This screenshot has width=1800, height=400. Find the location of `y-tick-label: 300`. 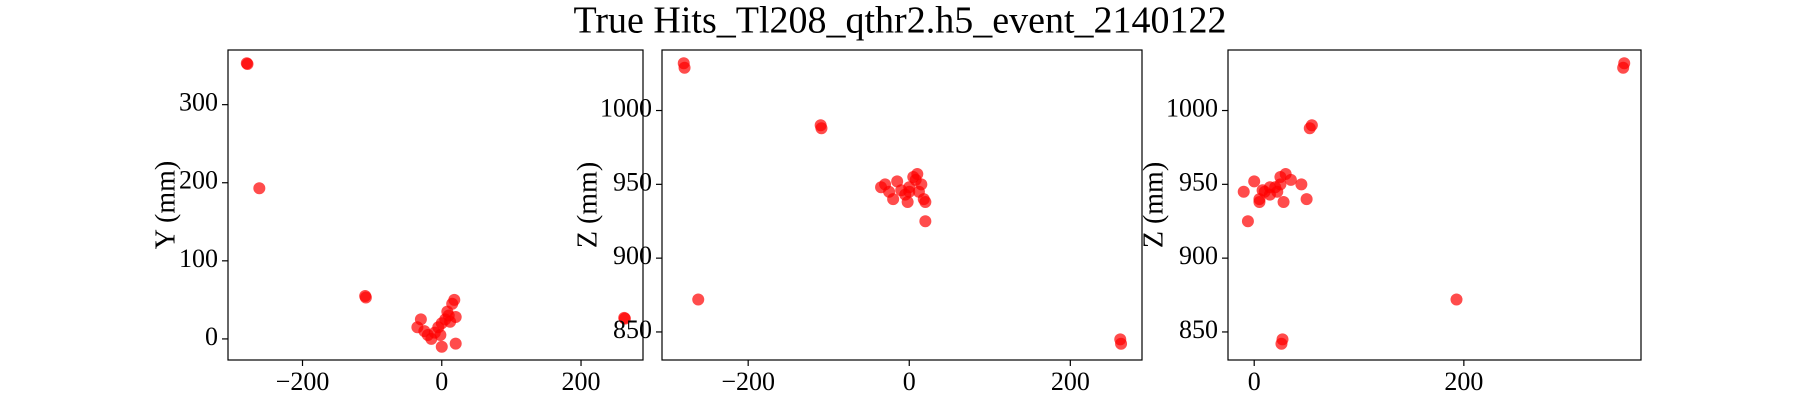

y-tick-label: 300 is located at coordinates (198, 102).